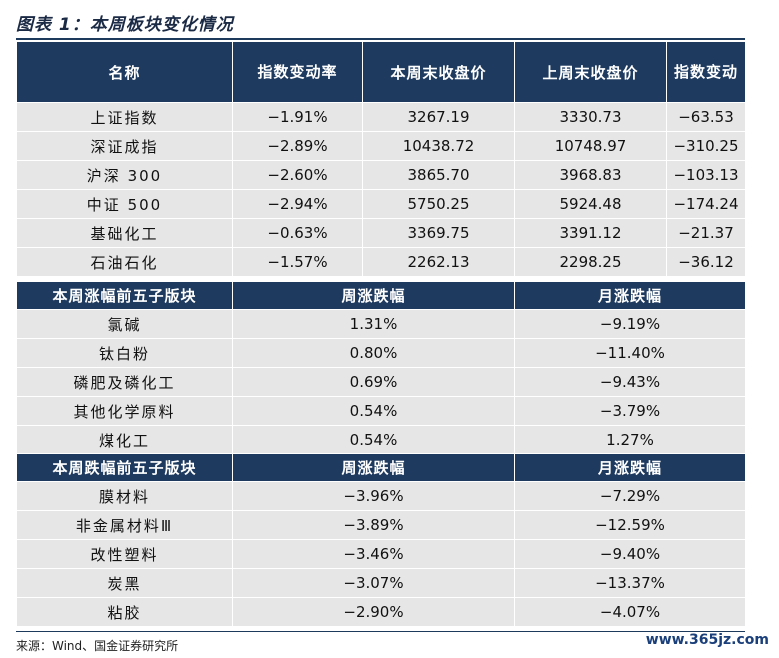 The height and width of the screenshot is (658, 779). I want to click on cell-name: 上证指数, so click(124, 117).